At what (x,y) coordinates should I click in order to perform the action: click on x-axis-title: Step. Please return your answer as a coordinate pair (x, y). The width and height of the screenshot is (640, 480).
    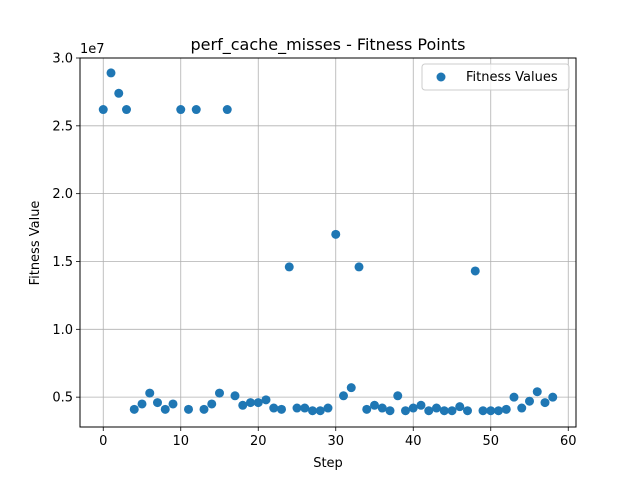
    Looking at the image, I should click on (328, 463).